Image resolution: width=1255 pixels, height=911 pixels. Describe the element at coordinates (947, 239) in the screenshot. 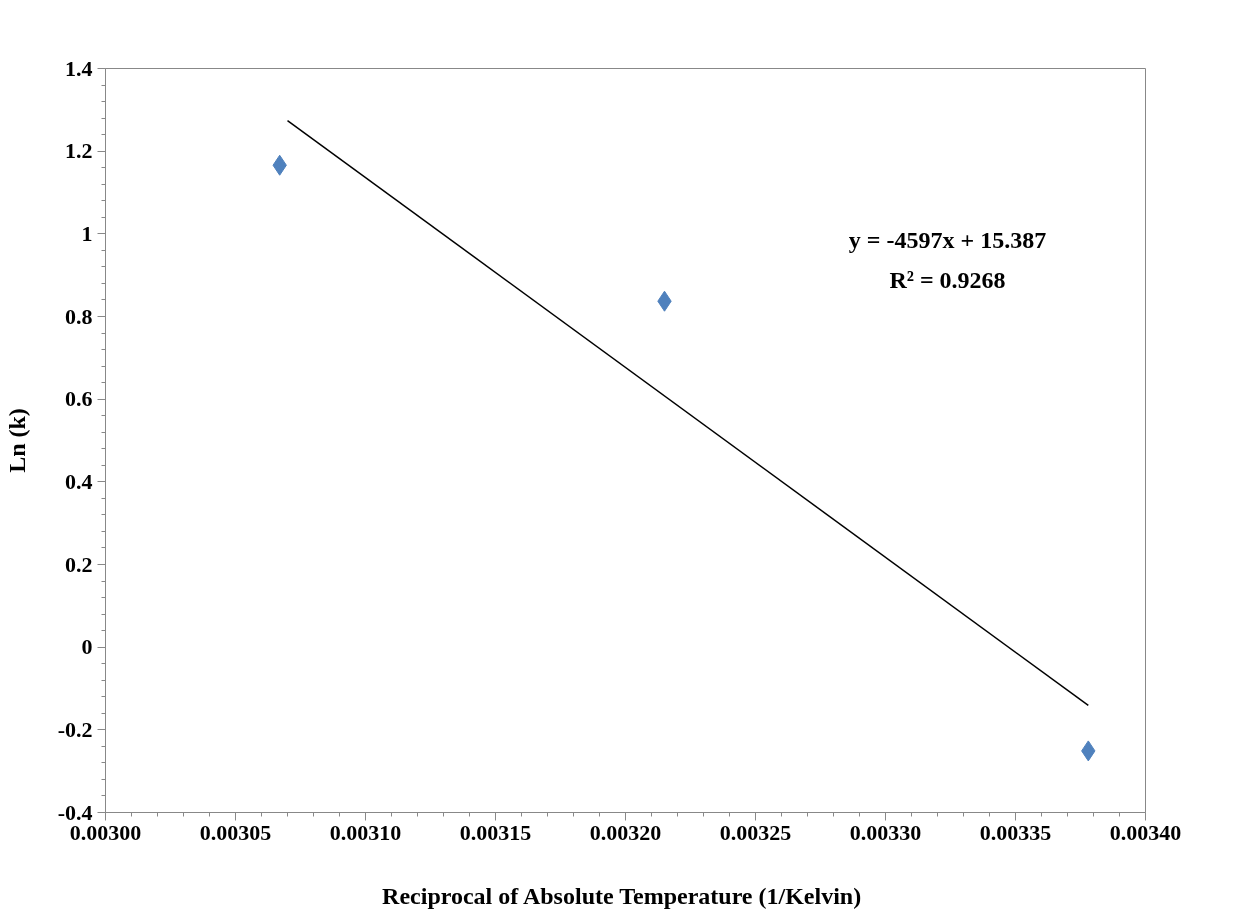

I see `annotation: y = -4597x + 15.387` at that location.